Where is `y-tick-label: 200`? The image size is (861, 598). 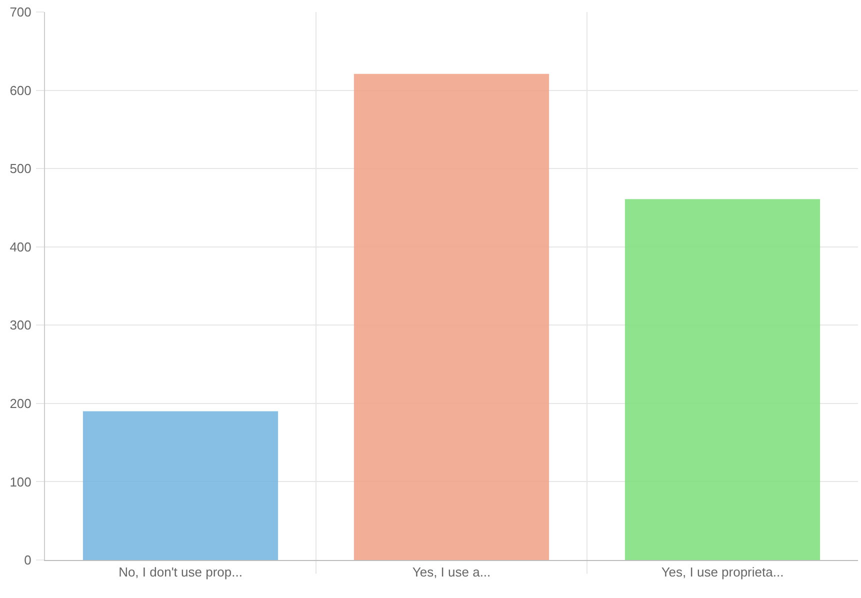
y-tick-label: 200 is located at coordinates (21, 403).